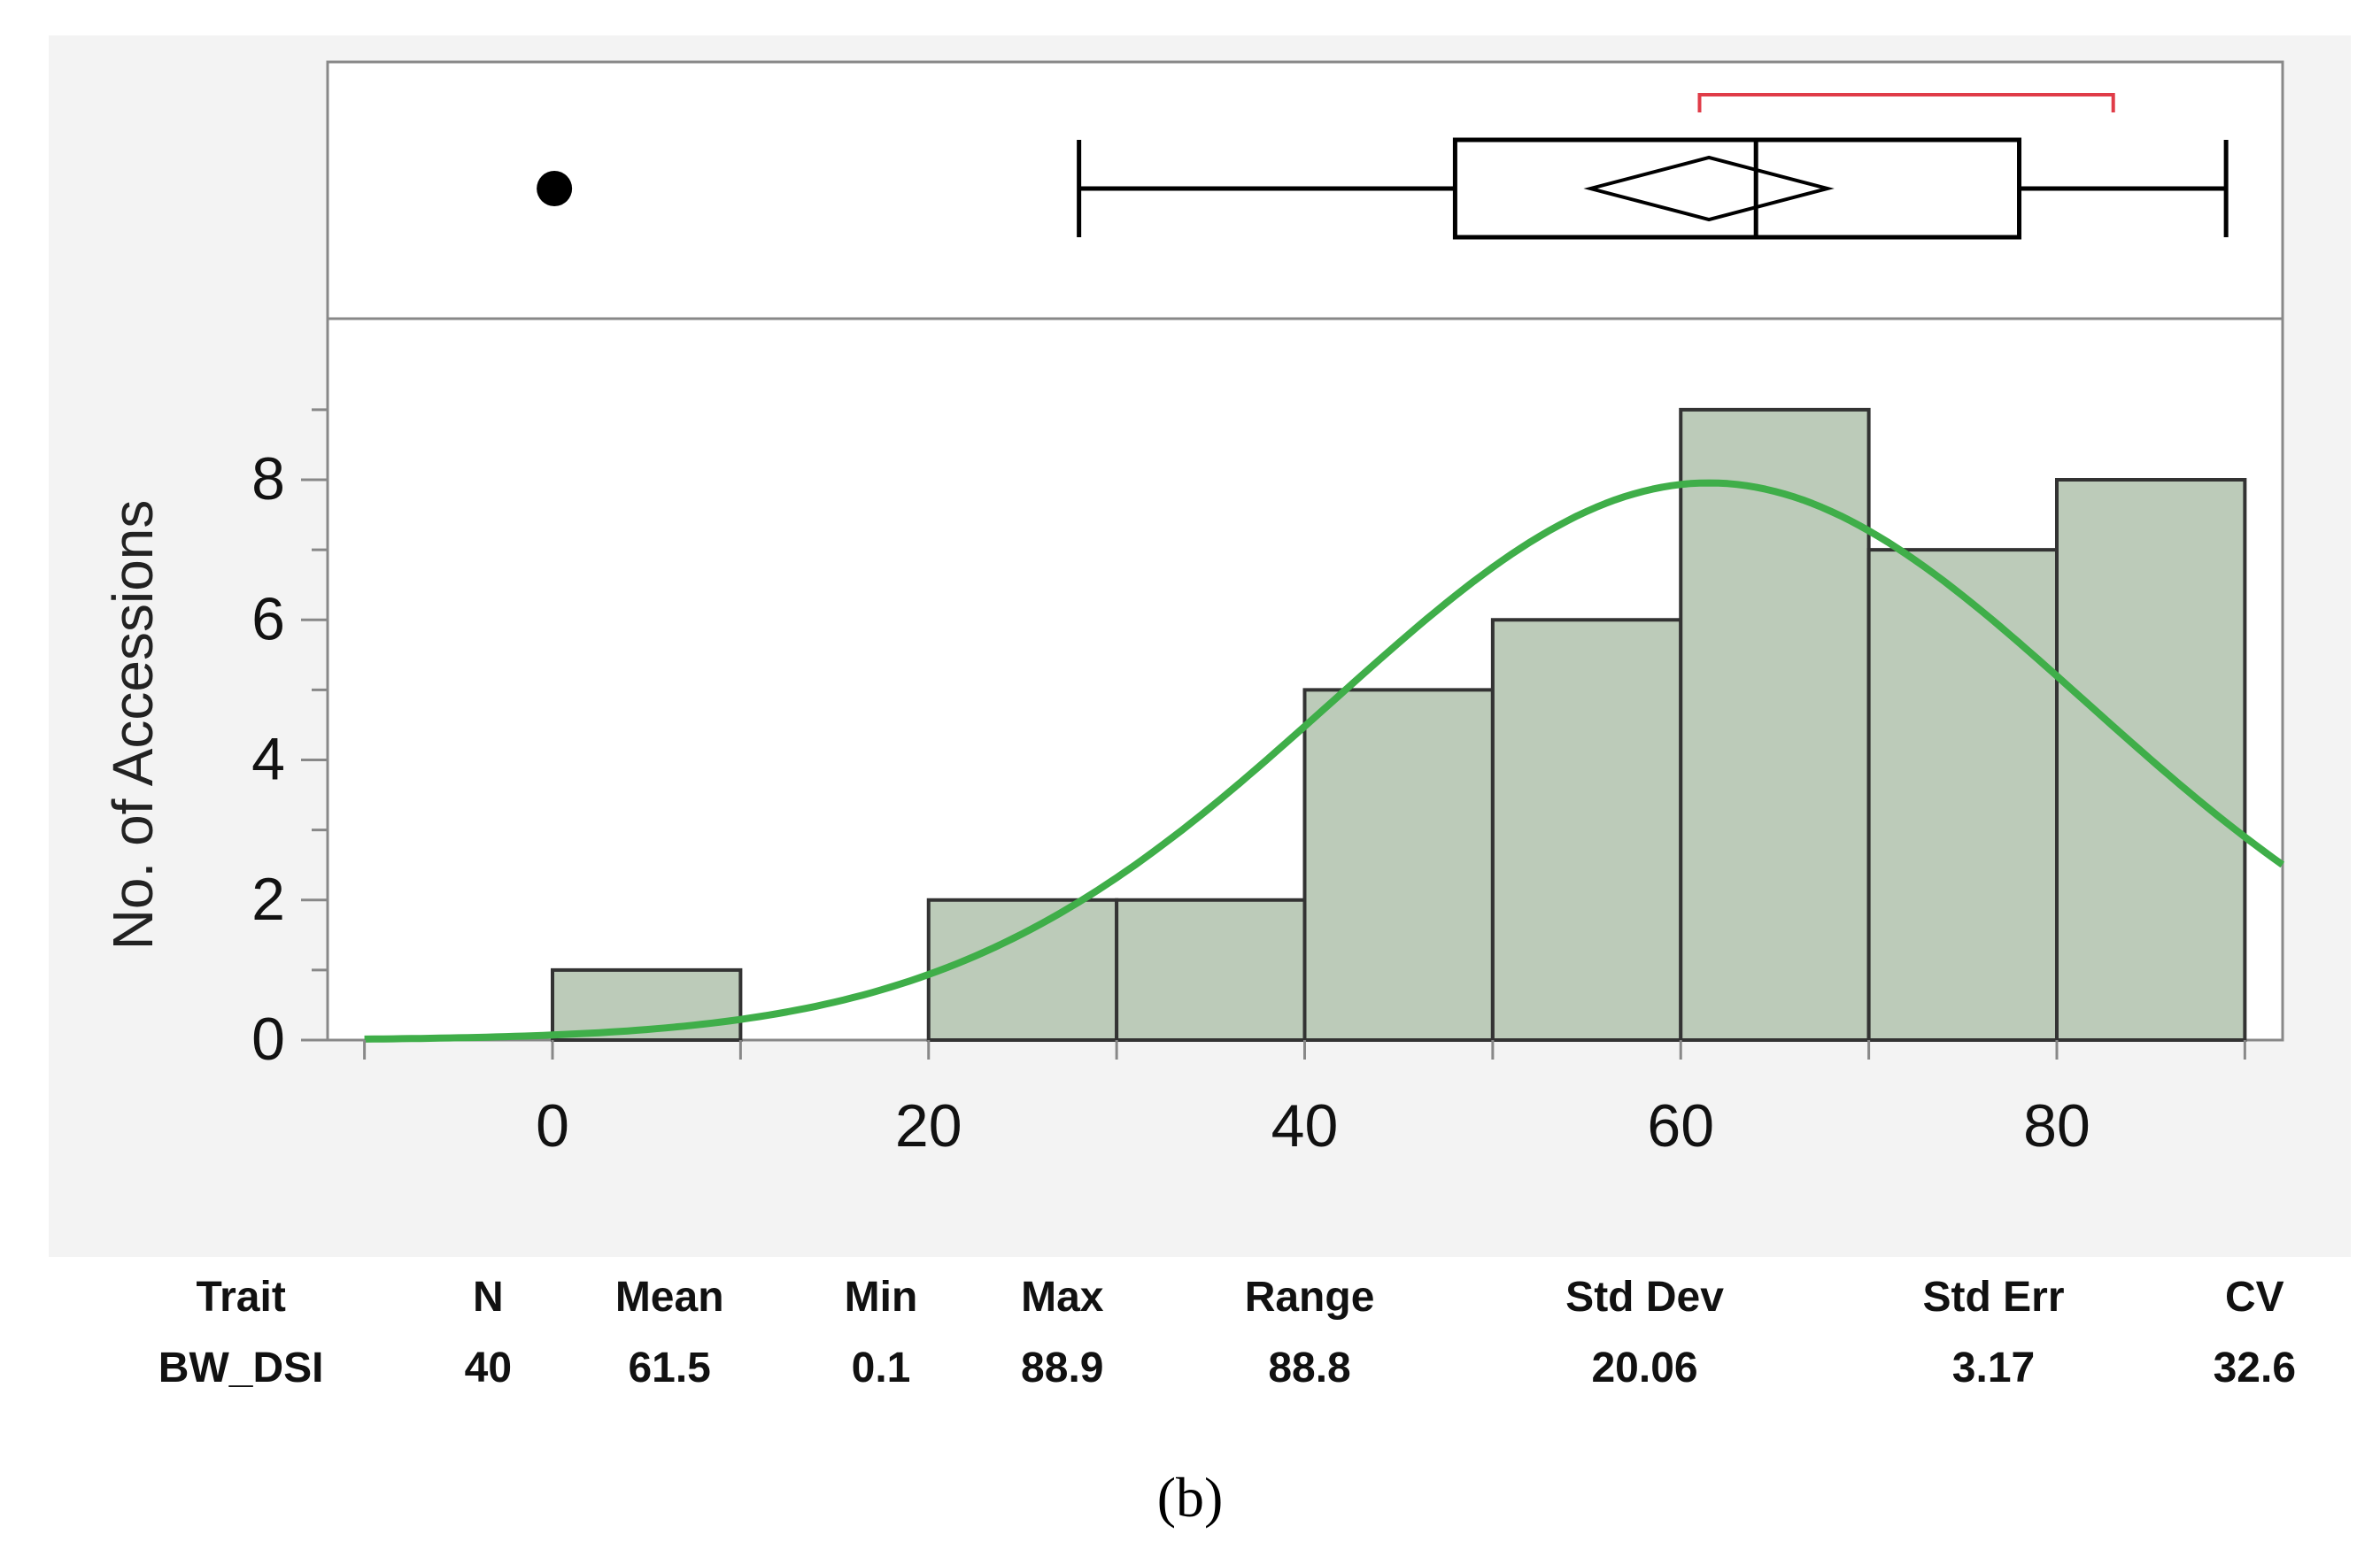  I want to click on value-std-err: 3.17, so click(1993, 1367).